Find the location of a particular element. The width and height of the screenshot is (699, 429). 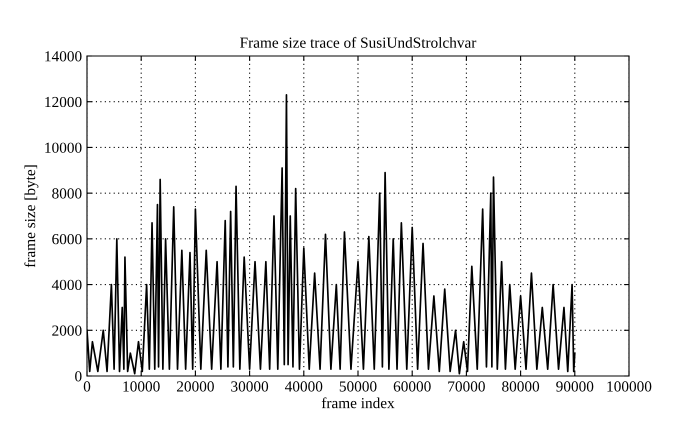

y-tick-label: 8000 is located at coordinates (67, 193).